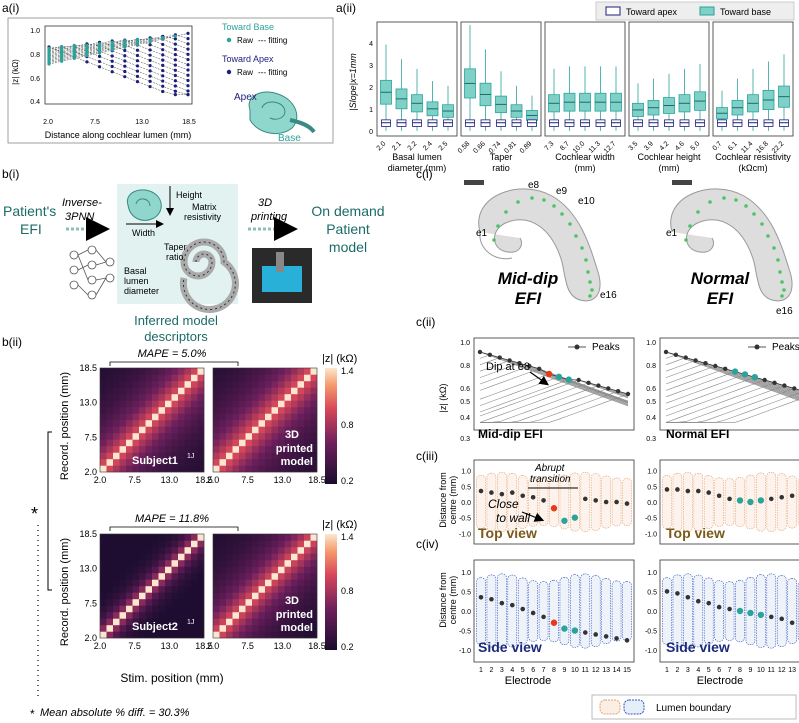 The height and width of the screenshot is (723, 799). What do you see at coordinates (784, 311) in the screenshot?
I see `elec-label-e16-right: e16` at bounding box center [784, 311].